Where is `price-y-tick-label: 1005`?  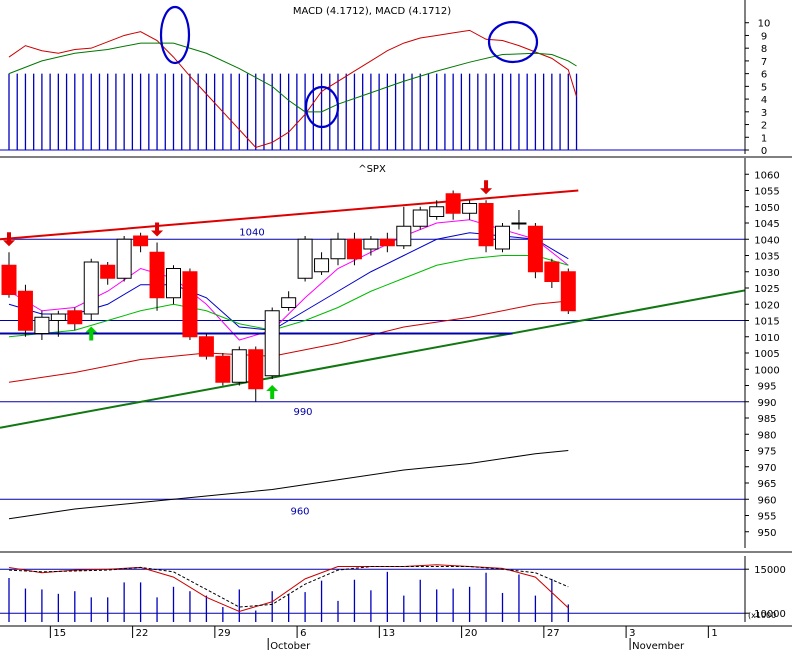 price-y-tick-label: 1005 is located at coordinates (766, 354).